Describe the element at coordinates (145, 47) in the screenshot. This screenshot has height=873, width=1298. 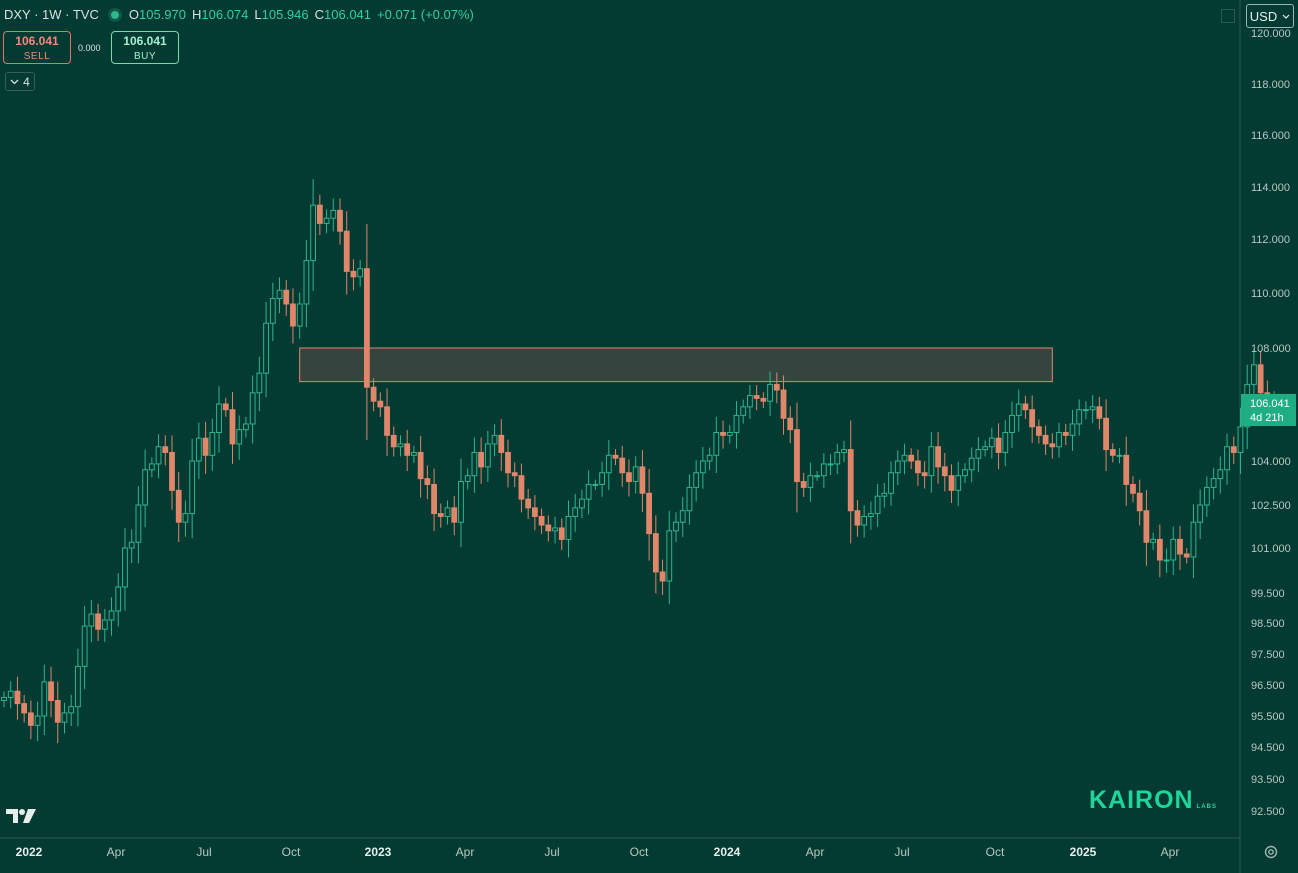
I see `buy-button: 106.041 BUY` at that location.